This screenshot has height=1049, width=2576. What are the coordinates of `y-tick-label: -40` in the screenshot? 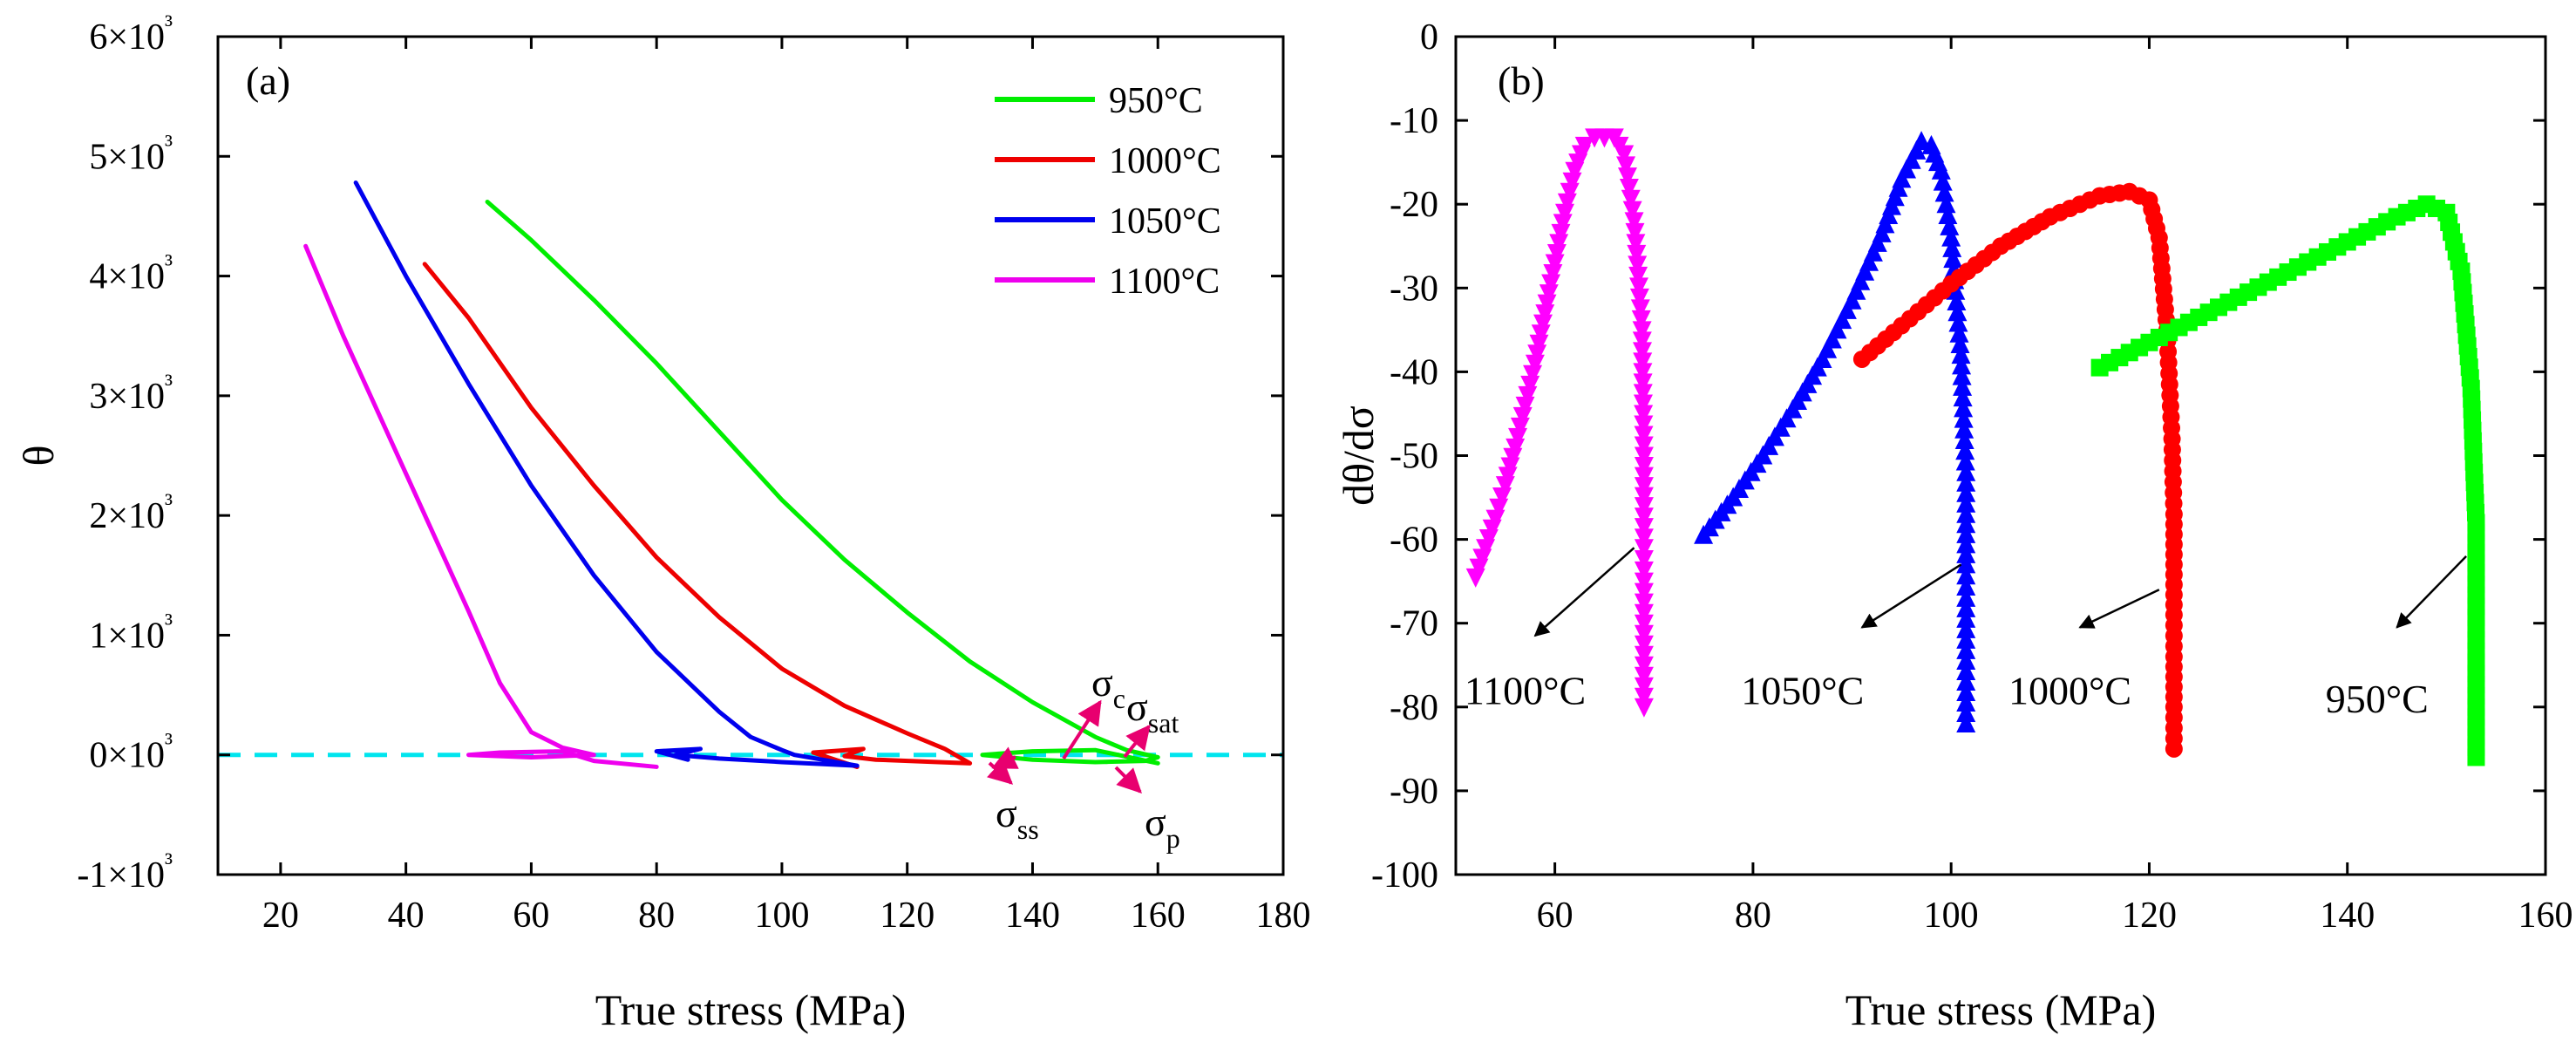 It's located at (1414, 372).